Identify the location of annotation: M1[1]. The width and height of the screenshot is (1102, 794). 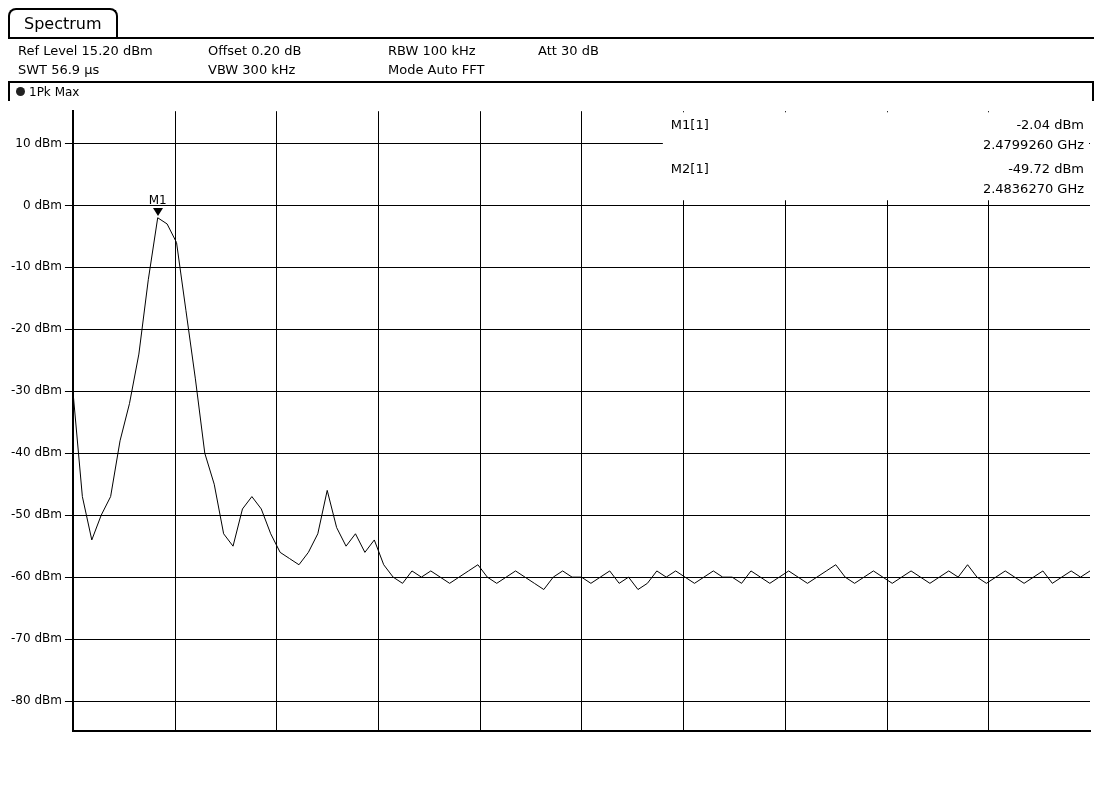
(689, 125).